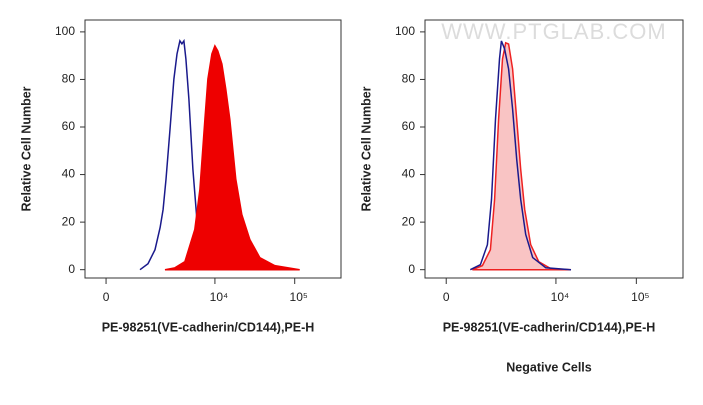 This screenshot has height=405, width=703. What do you see at coordinates (553, 31) in the screenshot?
I see `watermark: WWW.PTGLAB.COM` at bounding box center [553, 31].